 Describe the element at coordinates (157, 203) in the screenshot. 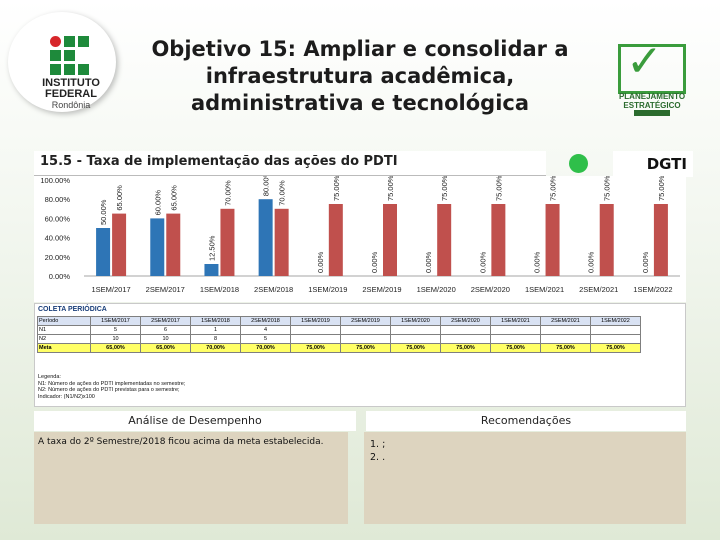

I see `data-label: 60.00%` at that location.